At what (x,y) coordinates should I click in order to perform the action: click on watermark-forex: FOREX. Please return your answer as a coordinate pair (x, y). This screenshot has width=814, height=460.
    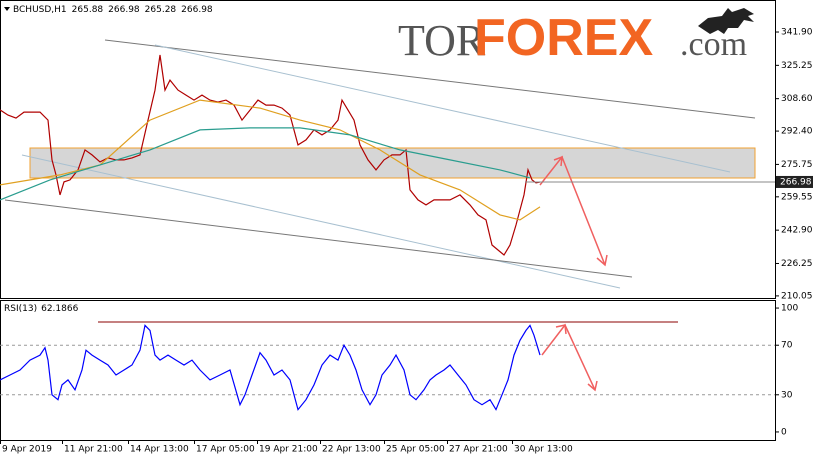
    Looking at the image, I should click on (563, 38).